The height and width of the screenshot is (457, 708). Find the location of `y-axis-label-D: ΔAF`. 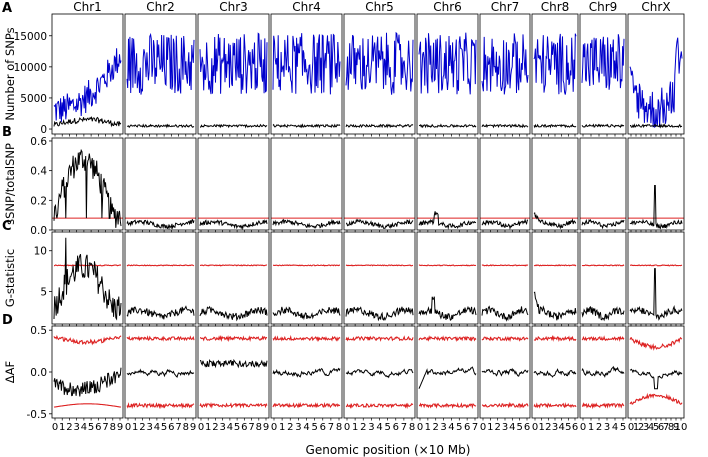

y-axis-label-D: ΔAF is located at coordinates (10, 372).